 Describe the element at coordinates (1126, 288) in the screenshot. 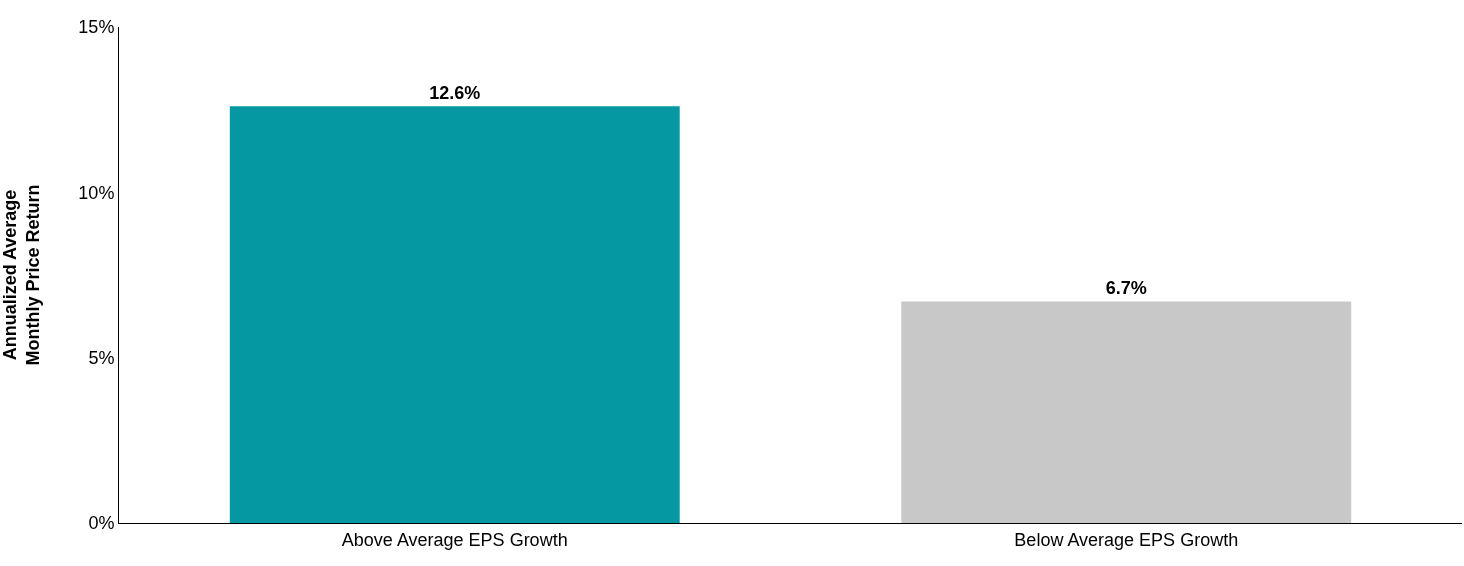

I see `data-label: 6.7%` at that location.